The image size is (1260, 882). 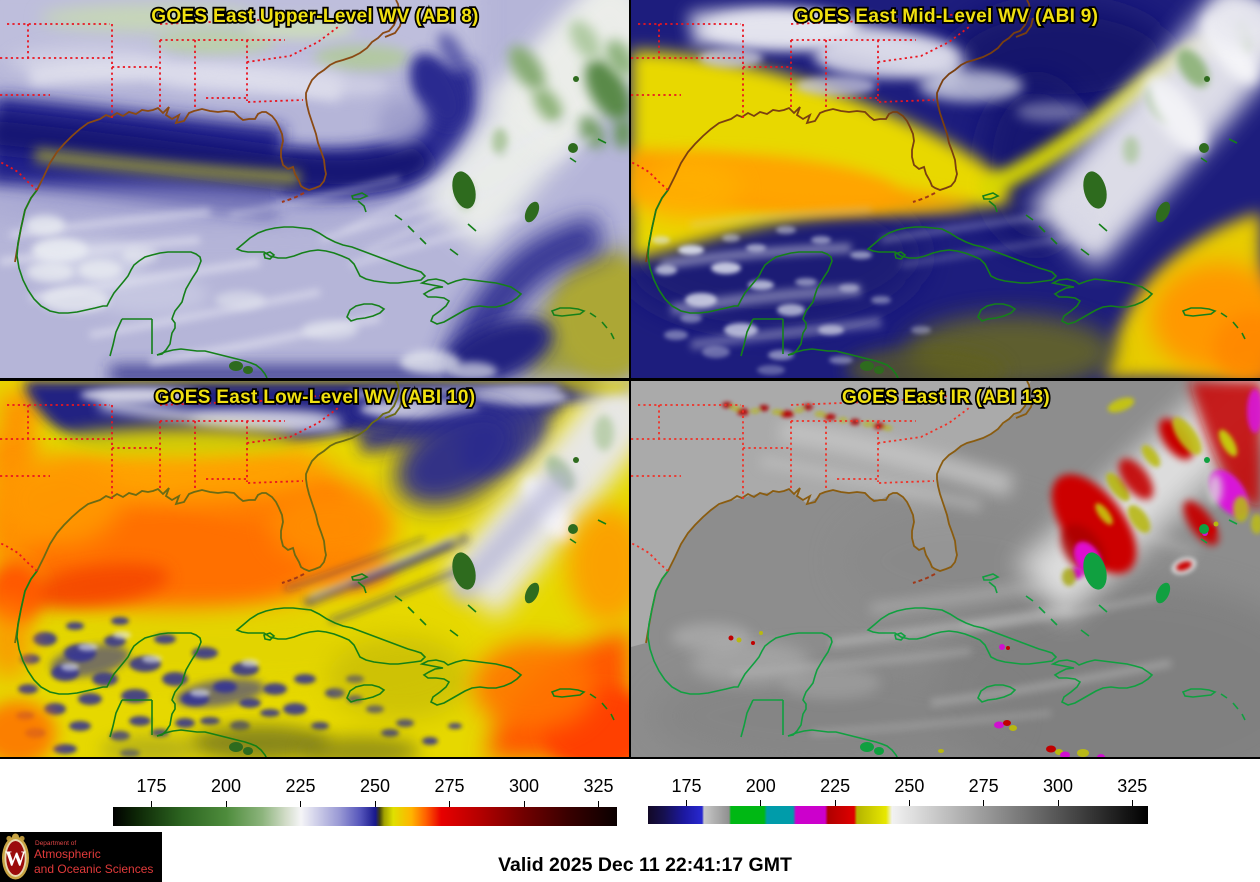 What do you see at coordinates (93, 869) in the screenshot?
I see `svg-text: and Oceanic Sciences` at bounding box center [93, 869].